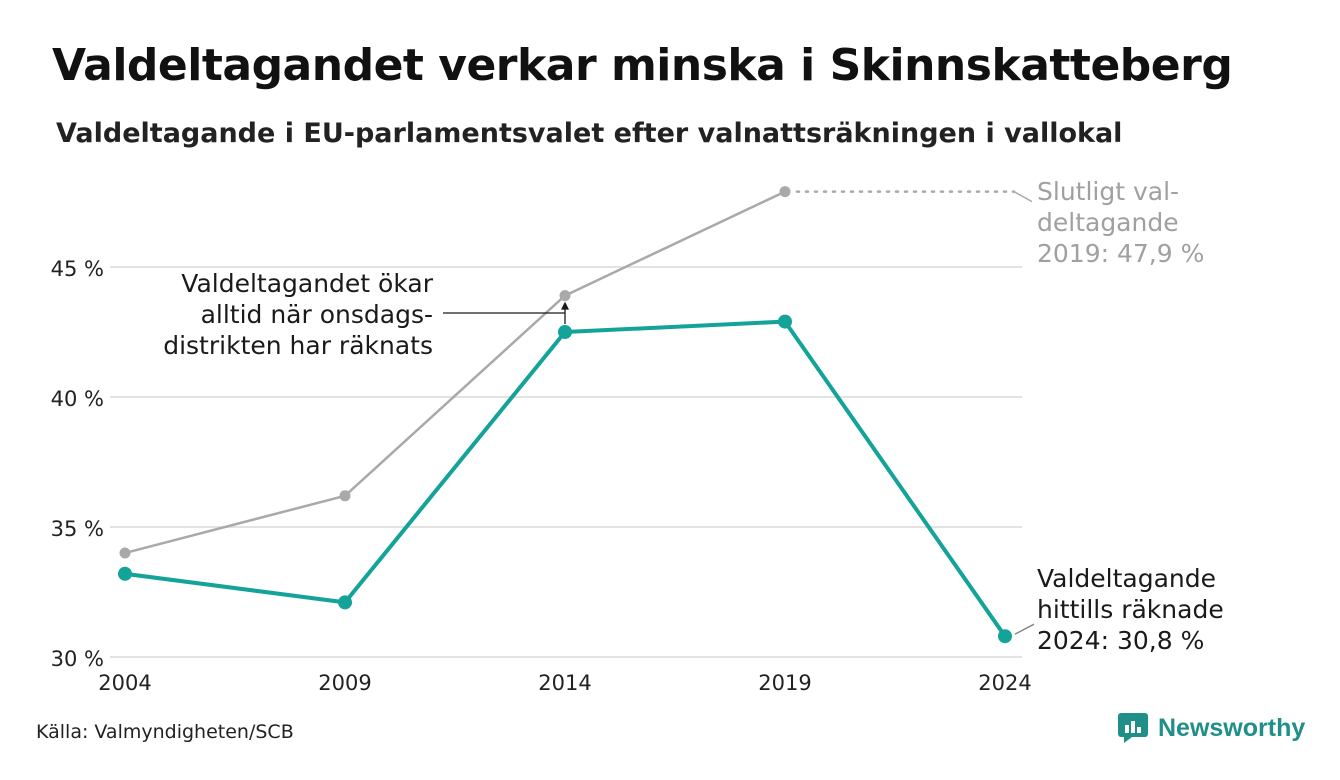  Describe the element at coordinates (1232, 727) in the screenshot. I see `newsworthy-logo-text: Newsworthy` at that location.